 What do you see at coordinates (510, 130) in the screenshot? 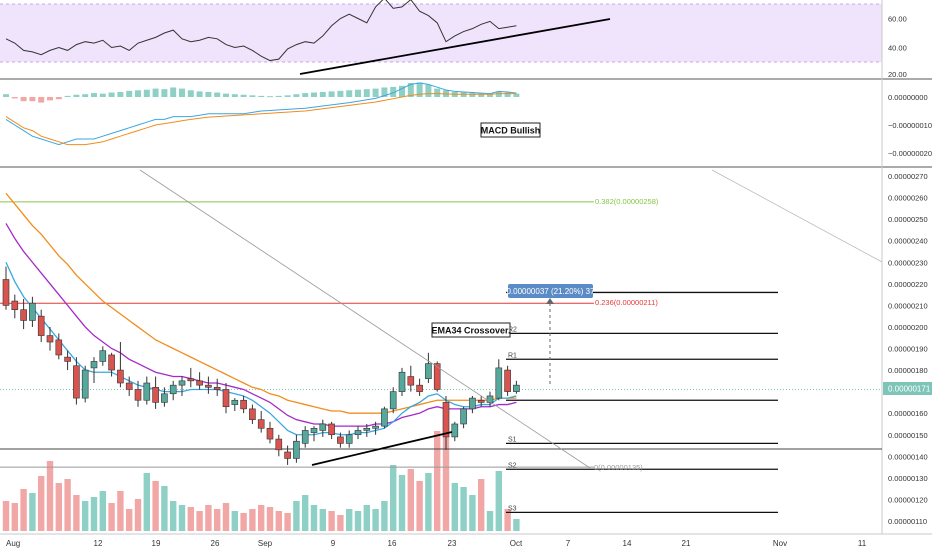
I see `macd-bullish-annotation: MACD Bullish` at bounding box center [510, 130].